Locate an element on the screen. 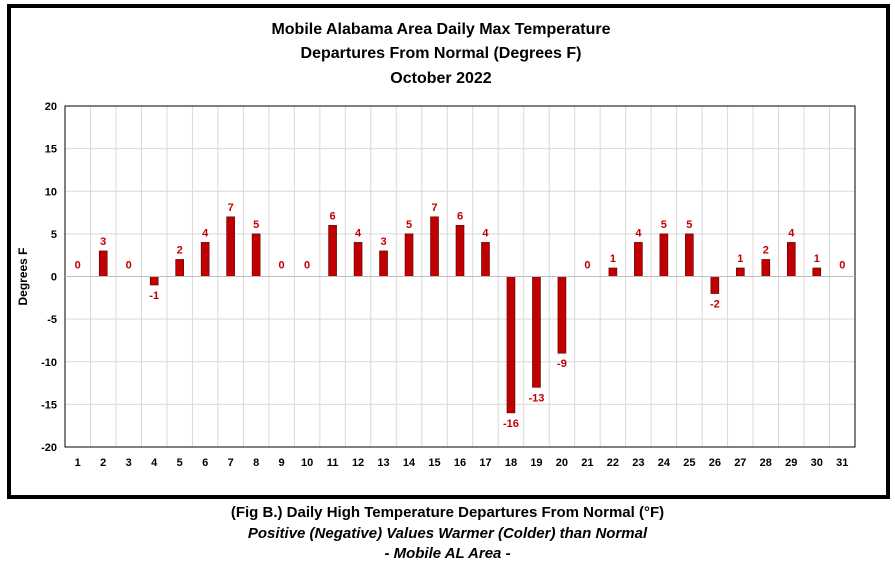 The width and height of the screenshot is (895, 568). x-tick-label: 14 is located at coordinates (409, 463).